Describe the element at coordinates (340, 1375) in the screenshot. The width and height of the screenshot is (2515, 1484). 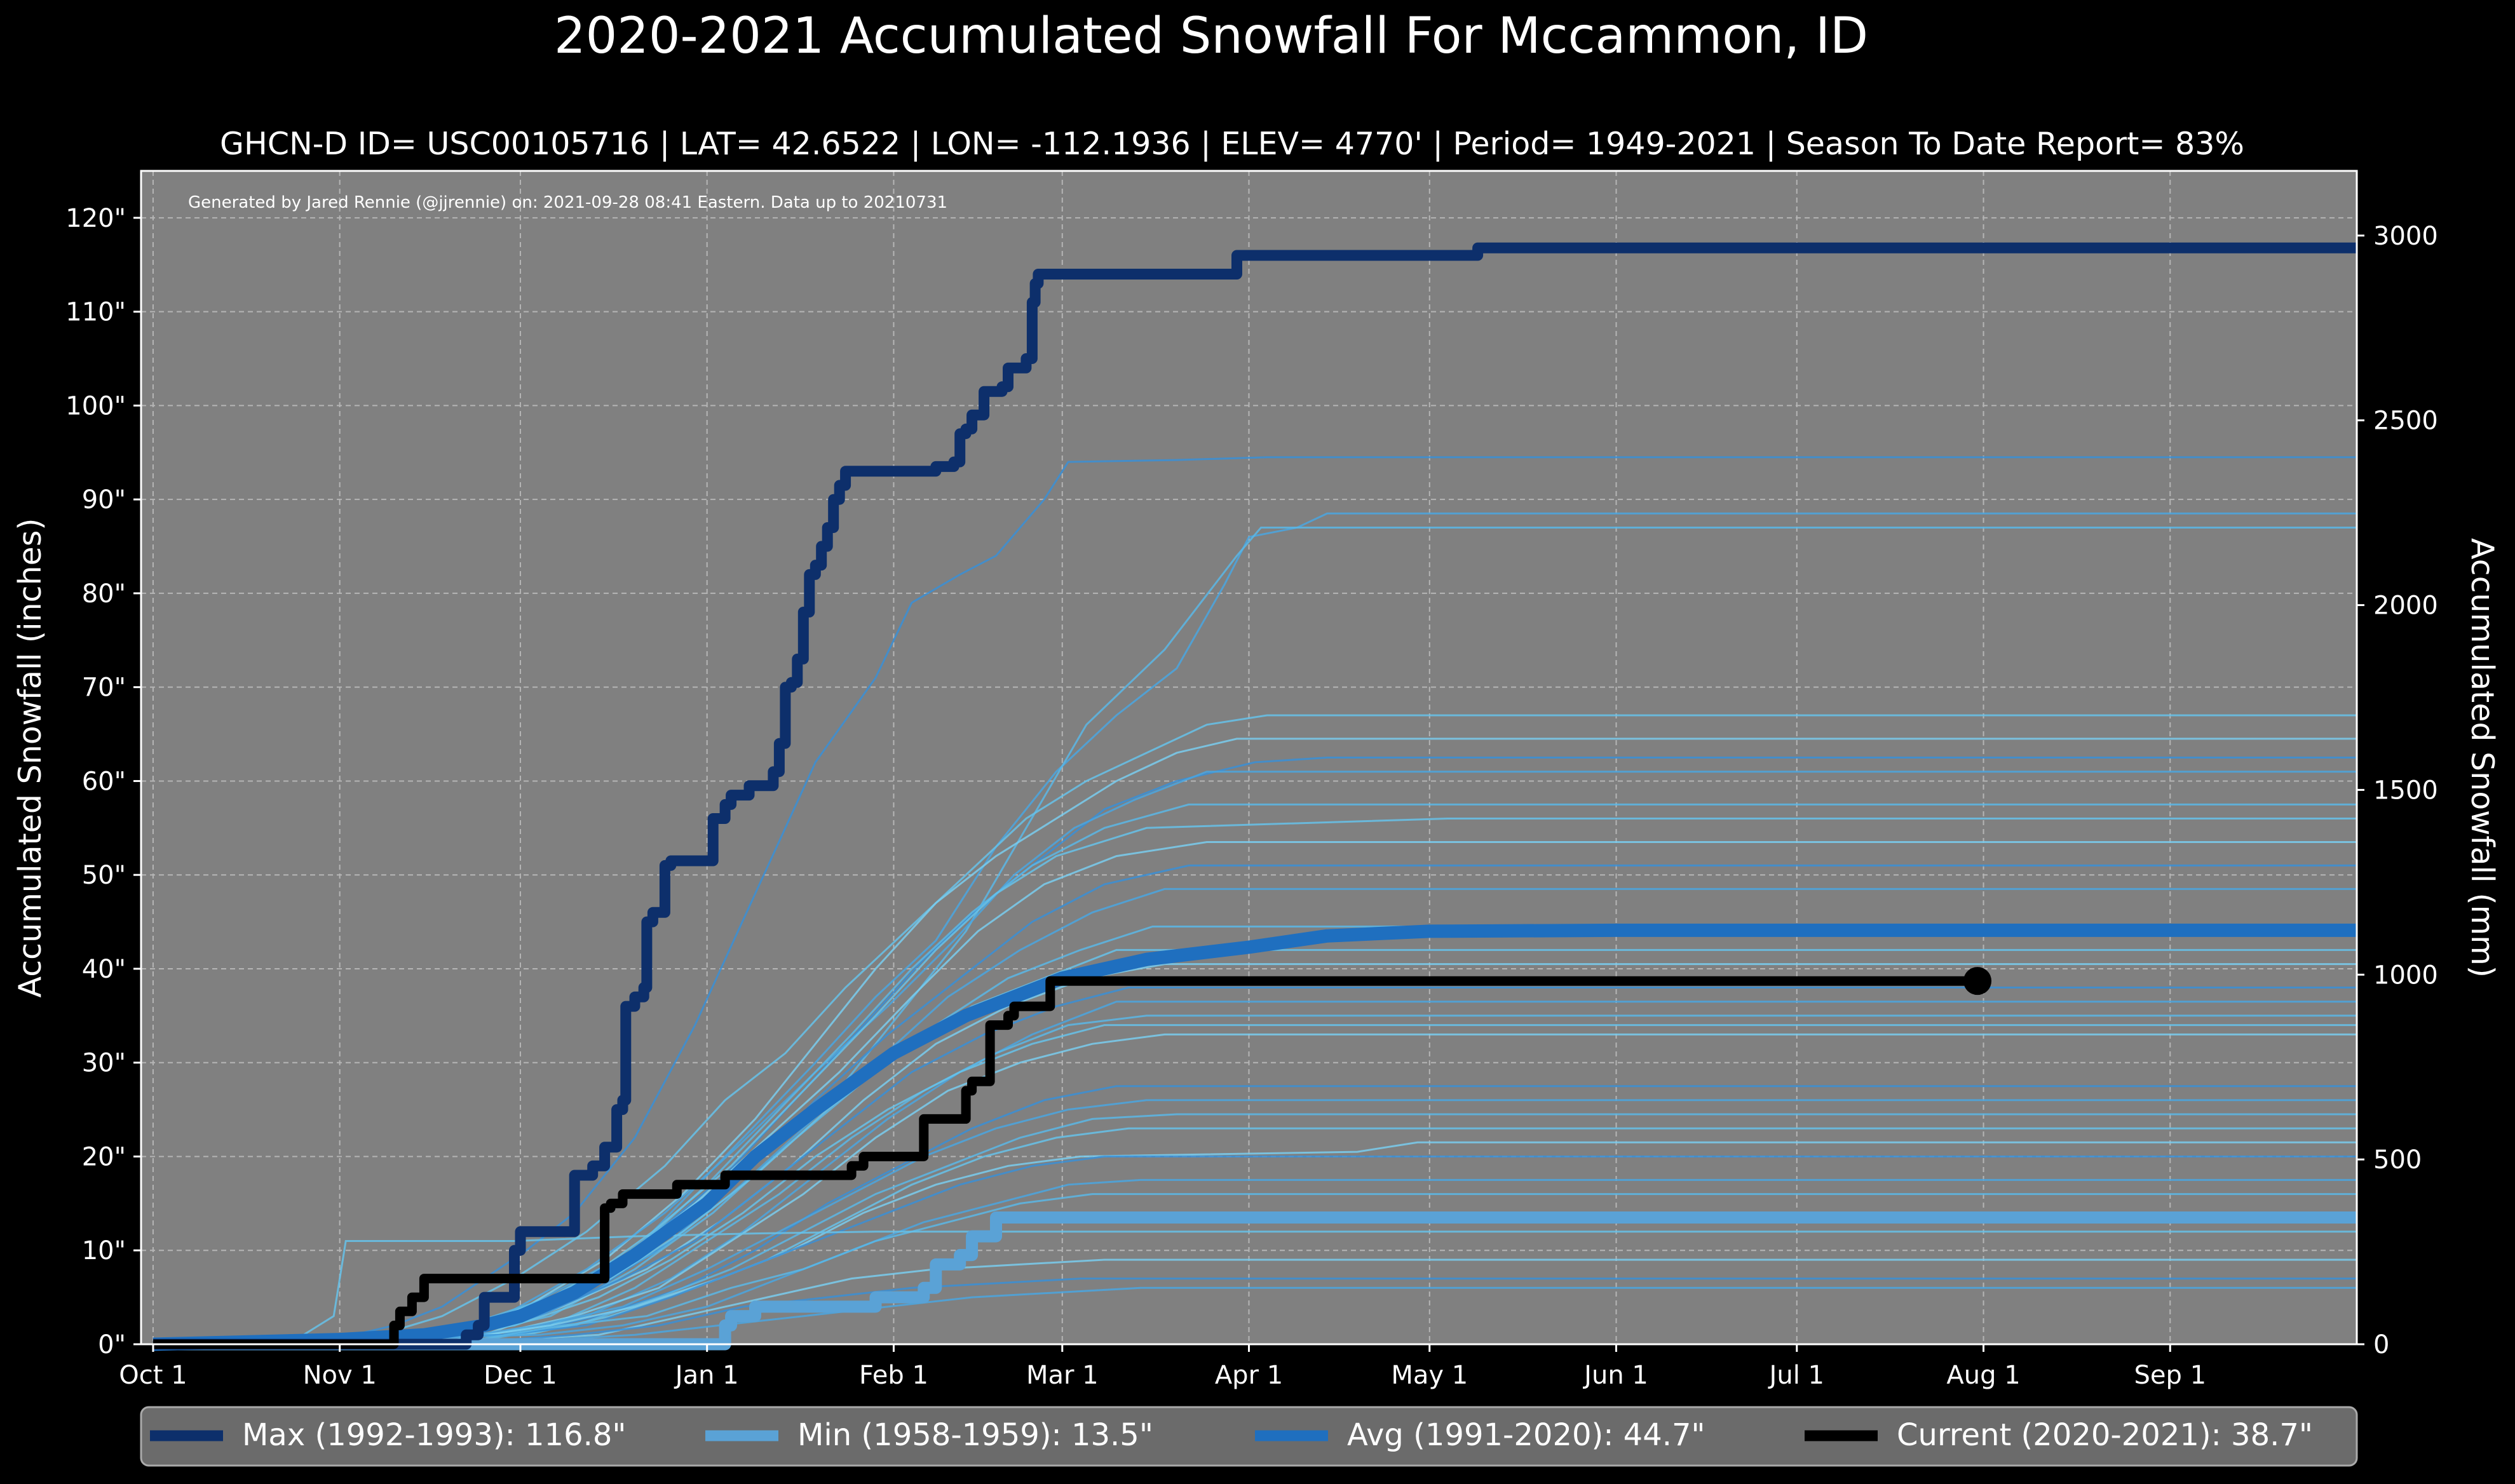
I see `x-tick-label: Nov 1` at that location.